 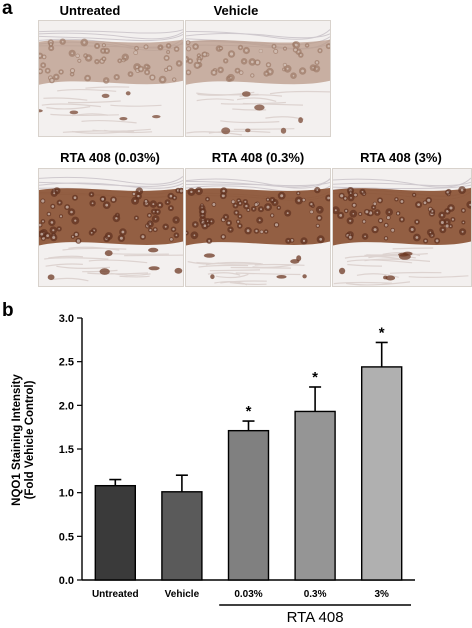 What do you see at coordinates (30, 439) in the screenshot?
I see `y-axis-title-line2: (Fold Vehicle Control)` at bounding box center [30, 439].